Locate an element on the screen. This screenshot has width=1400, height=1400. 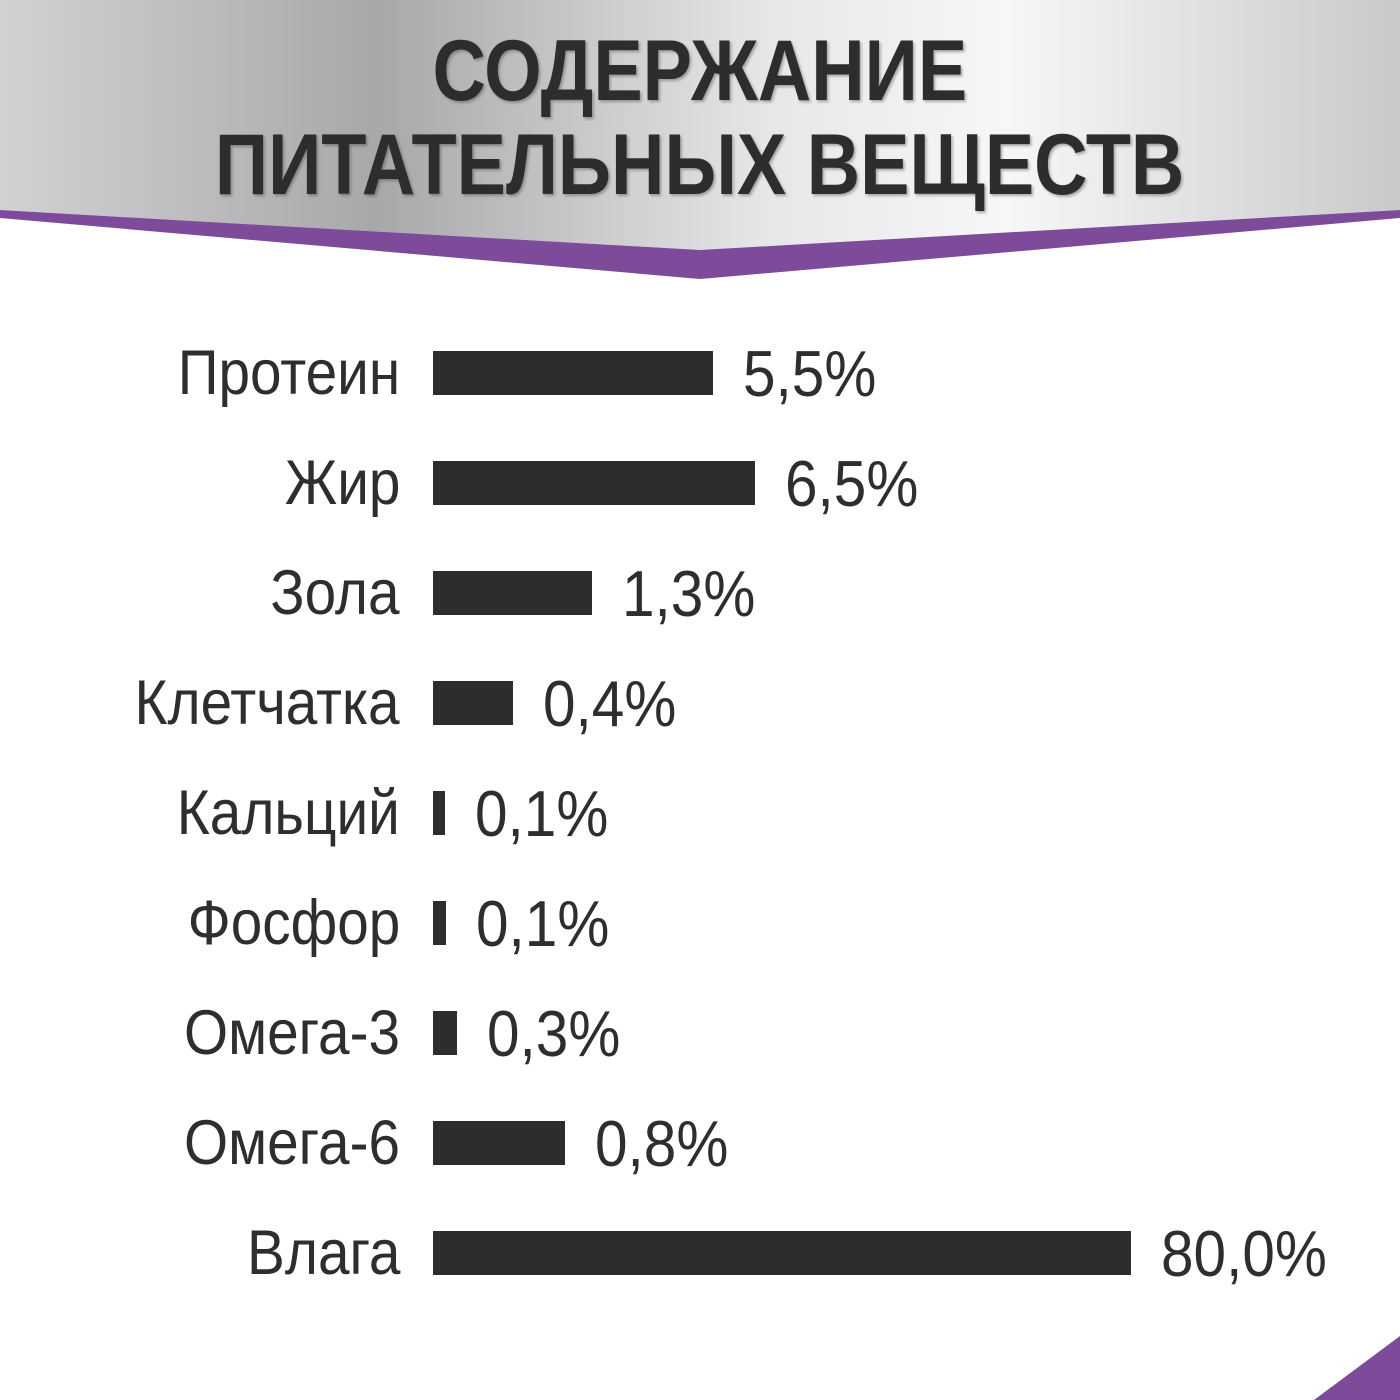
row-value: 0,3% is located at coordinates (554, 1033).